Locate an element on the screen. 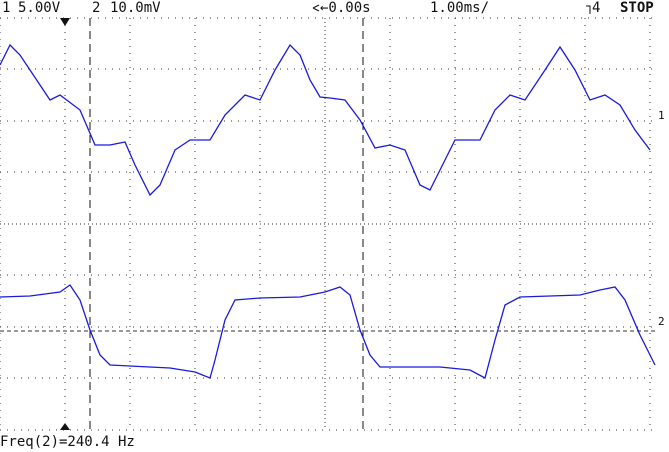 The height and width of the screenshot is (452, 669). time-scale: 1.00ms/ is located at coordinates (459, 8).